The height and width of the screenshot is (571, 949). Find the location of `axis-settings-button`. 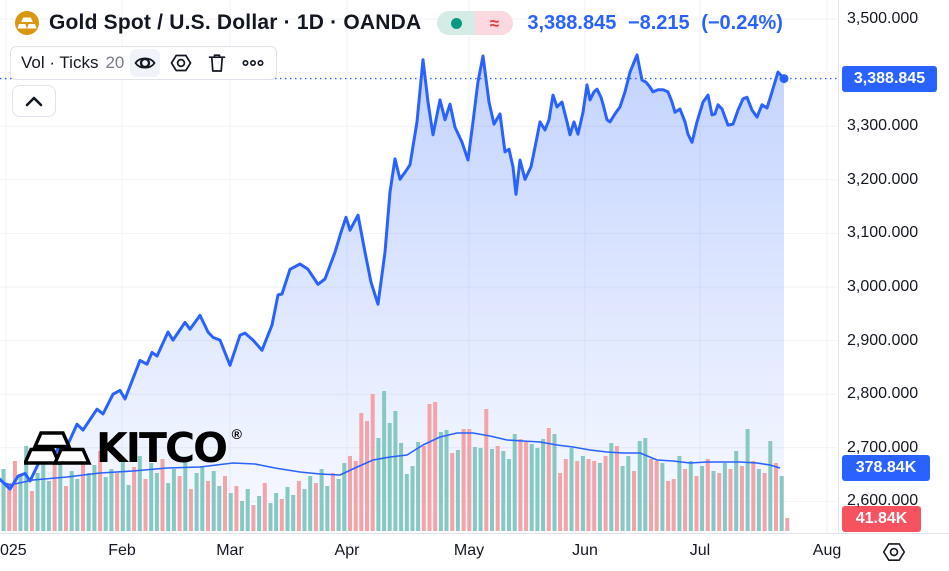

axis-settings-button is located at coordinates (894, 552).